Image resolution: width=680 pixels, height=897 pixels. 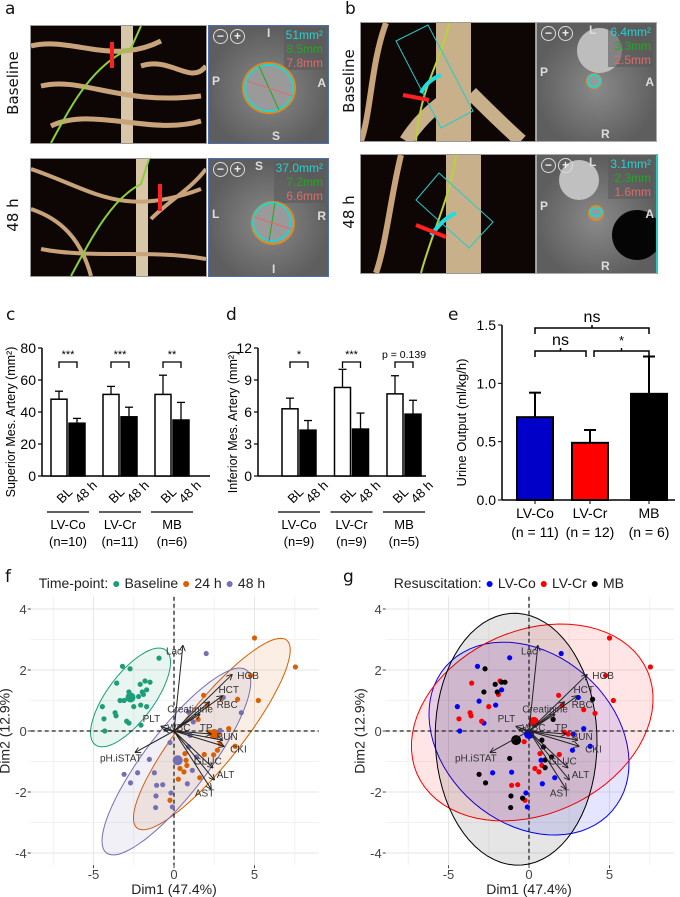 What do you see at coordinates (121, 758) in the screenshot?
I see `loading-label: pH.iSTAT` at bounding box center [121, 758].